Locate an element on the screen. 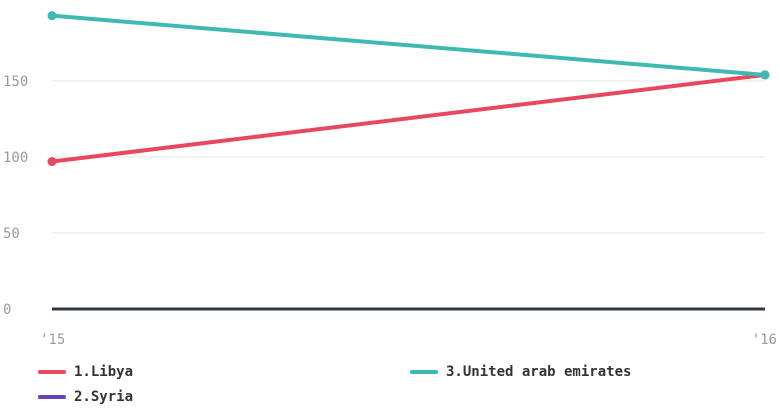  legend-item-uae: 3.United arab emirates is located at coordinates (520, 372).